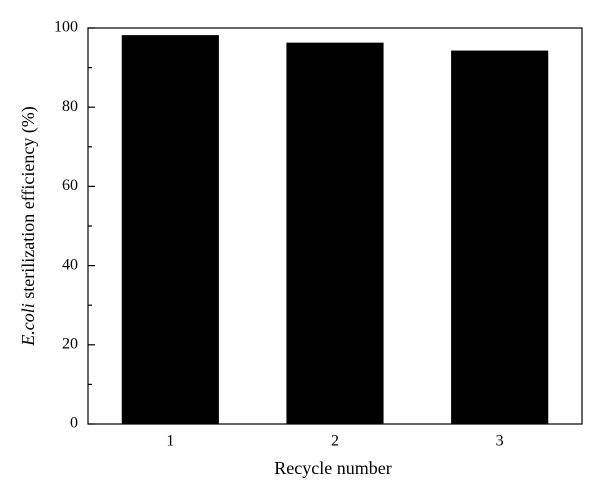 This screenshot has width=600, height=503. I want to click on y-axis-title-part: sterilization efficiency (%), so click(28, 204).